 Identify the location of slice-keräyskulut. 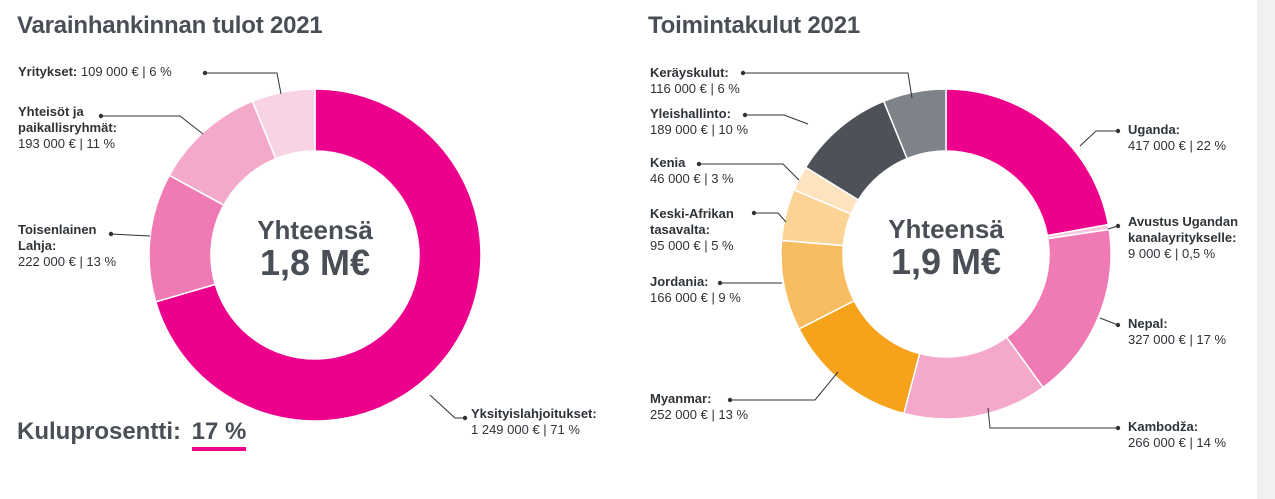
(914, 124).